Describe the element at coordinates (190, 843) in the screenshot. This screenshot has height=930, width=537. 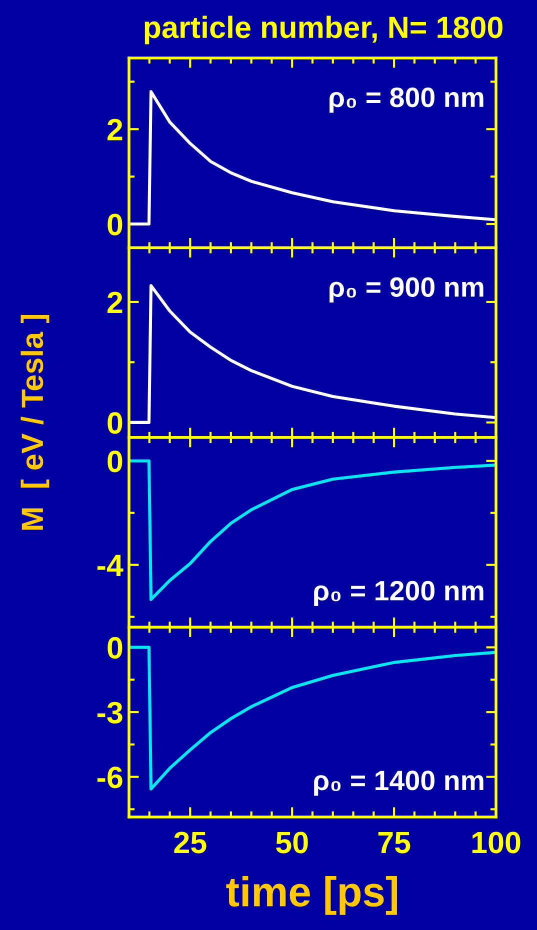
I see `x-tick-label: 25` at that location.